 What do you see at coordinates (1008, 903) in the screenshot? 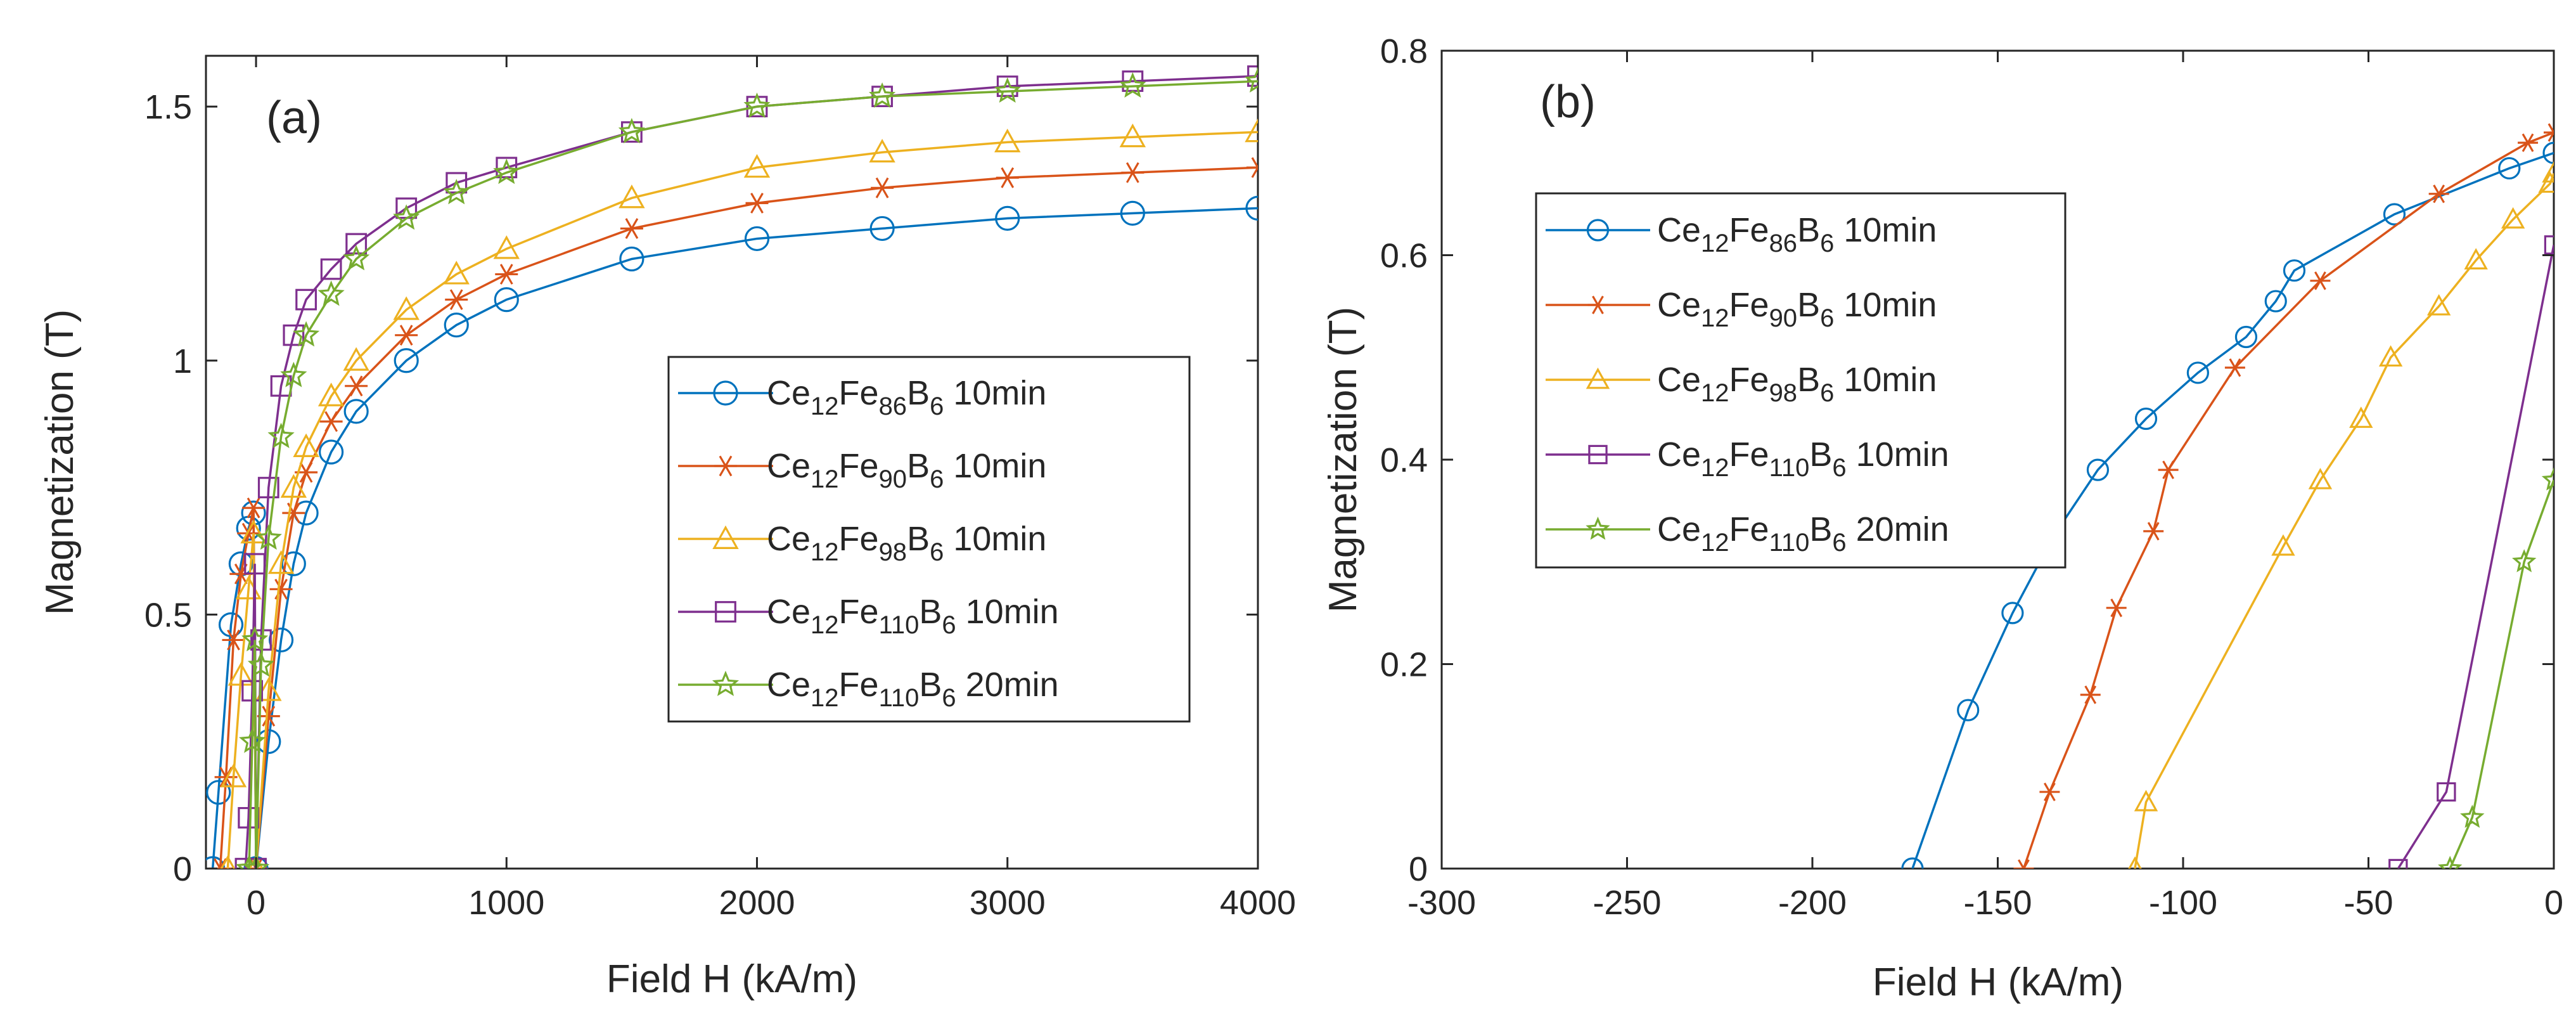
I see `x-tick-label: 3000` at bounding box center [1008, 903].